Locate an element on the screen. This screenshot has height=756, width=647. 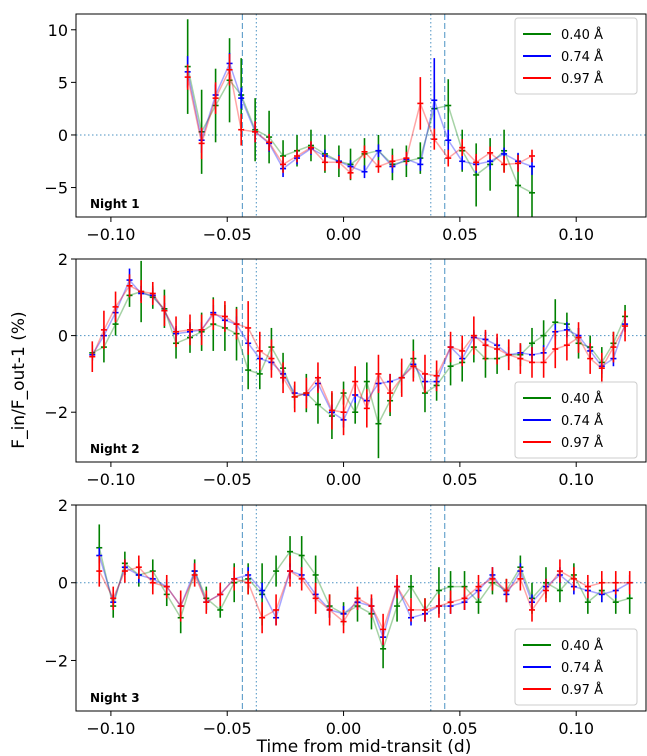
y-tick-label: 5 is located at coordinates (63, 82).